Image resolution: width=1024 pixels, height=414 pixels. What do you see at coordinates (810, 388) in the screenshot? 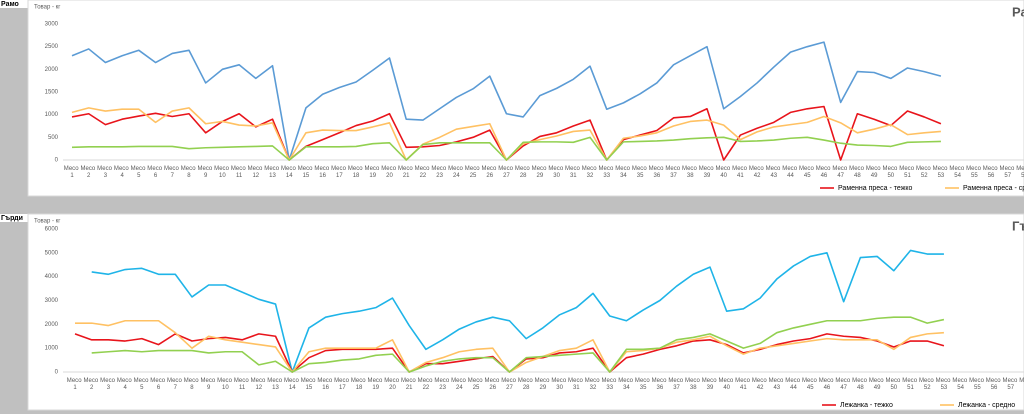
I see `x-tick-number: 45` at bounding box center [810, 388].